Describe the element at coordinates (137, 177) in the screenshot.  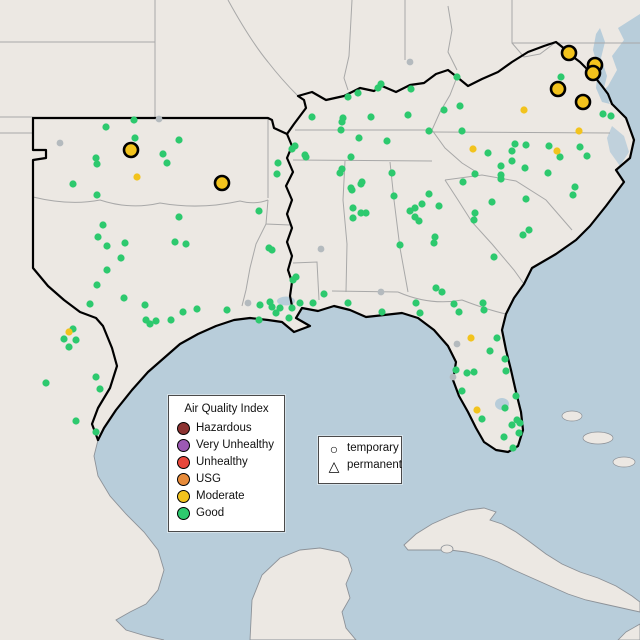
I see `station-dot-moderate` at that location.